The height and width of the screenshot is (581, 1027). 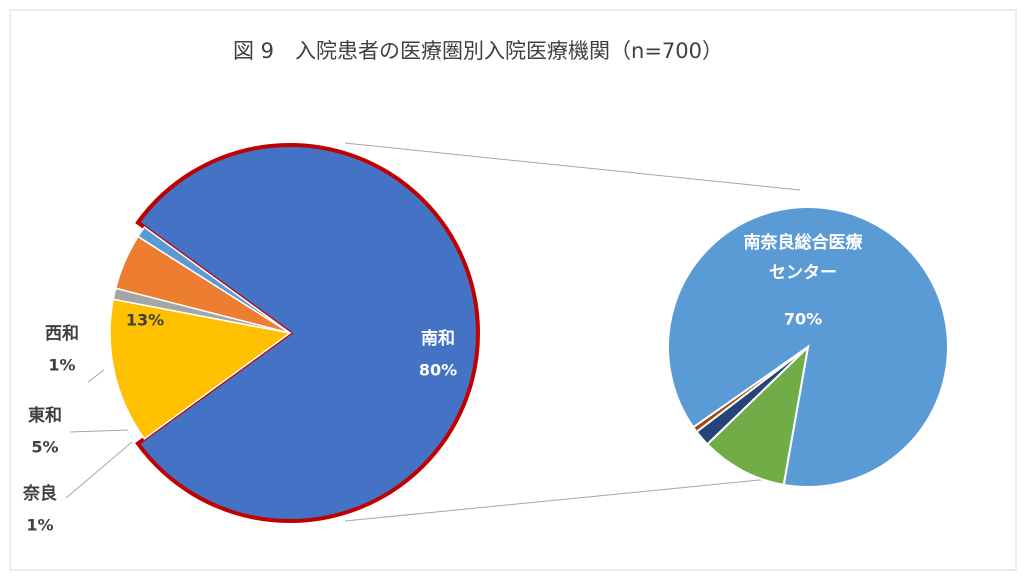 What do you see at coordinates (62, 334) in the screenshot?
I see `category-label: 西和` at bounding box center [62, 334].